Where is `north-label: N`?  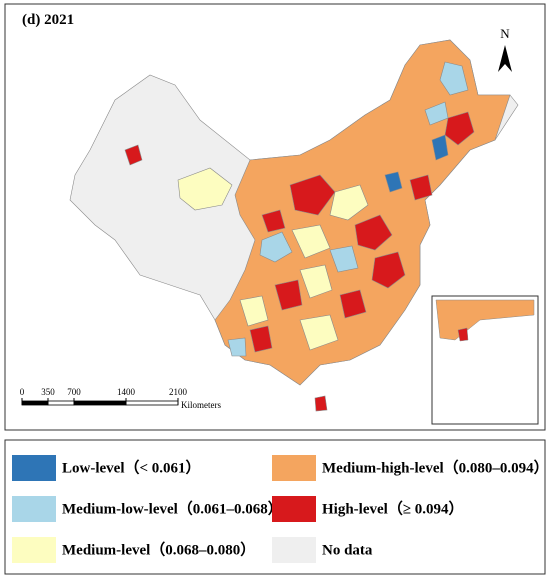 north-label: N is located at coordinates (505, 33).